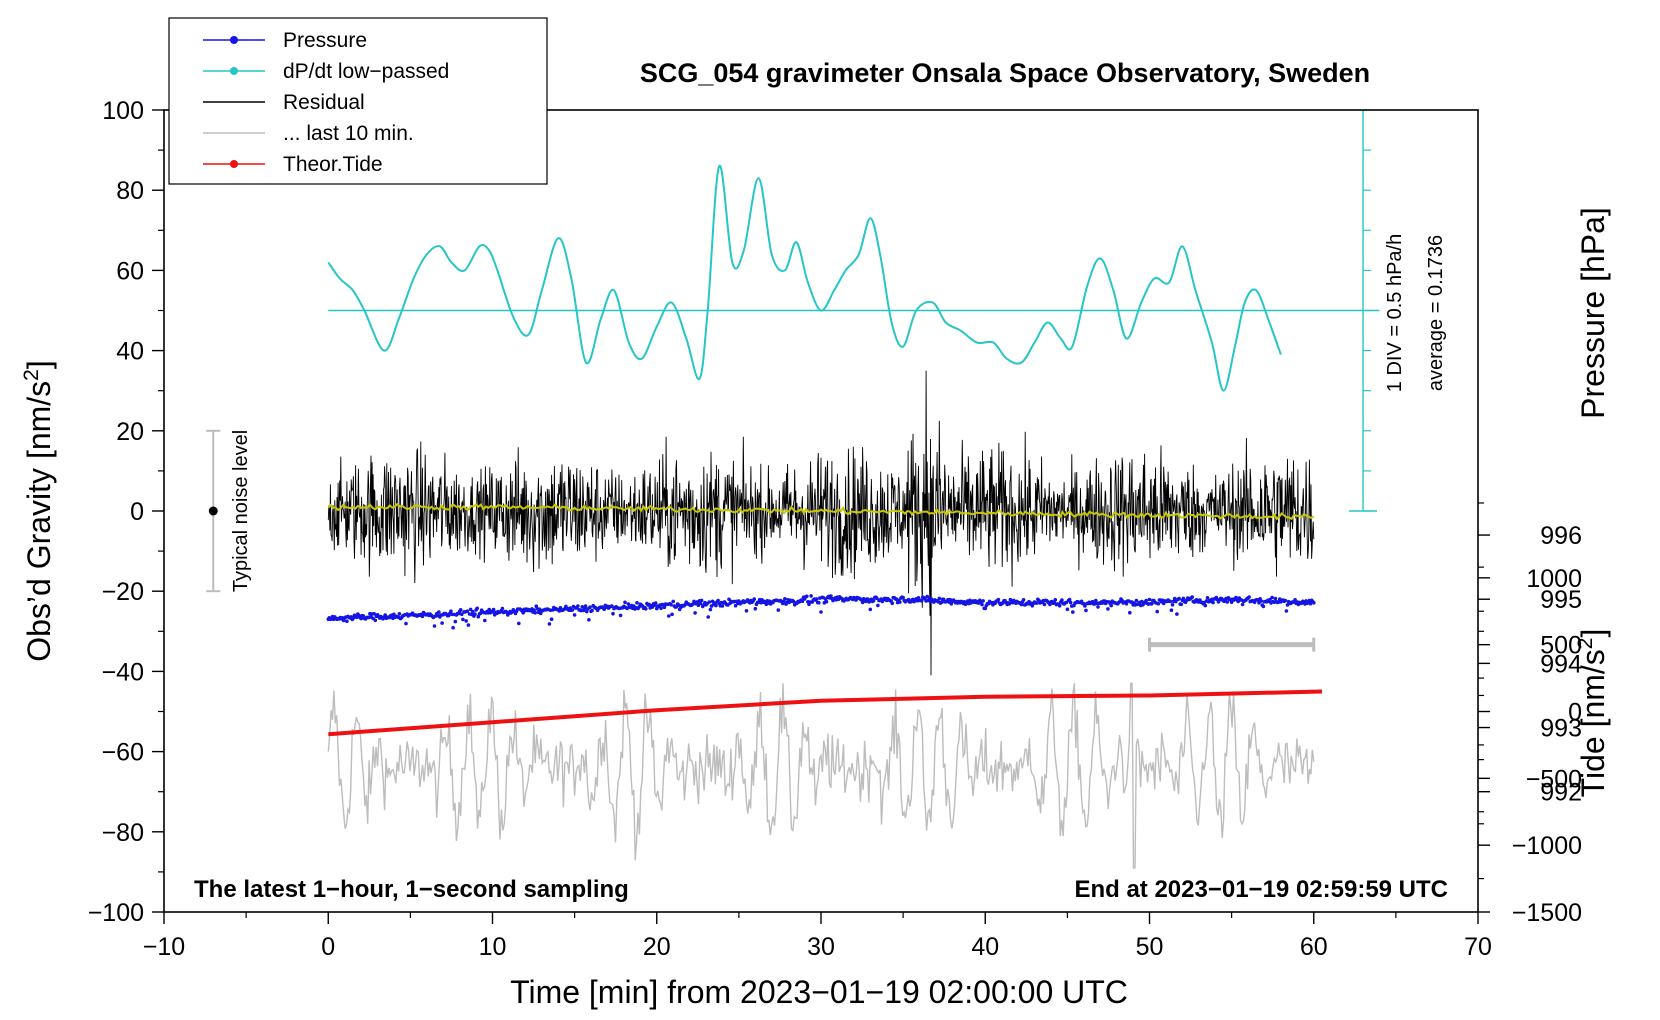  I want to click on pressure-tick-label: 994, so click(1561, 664).